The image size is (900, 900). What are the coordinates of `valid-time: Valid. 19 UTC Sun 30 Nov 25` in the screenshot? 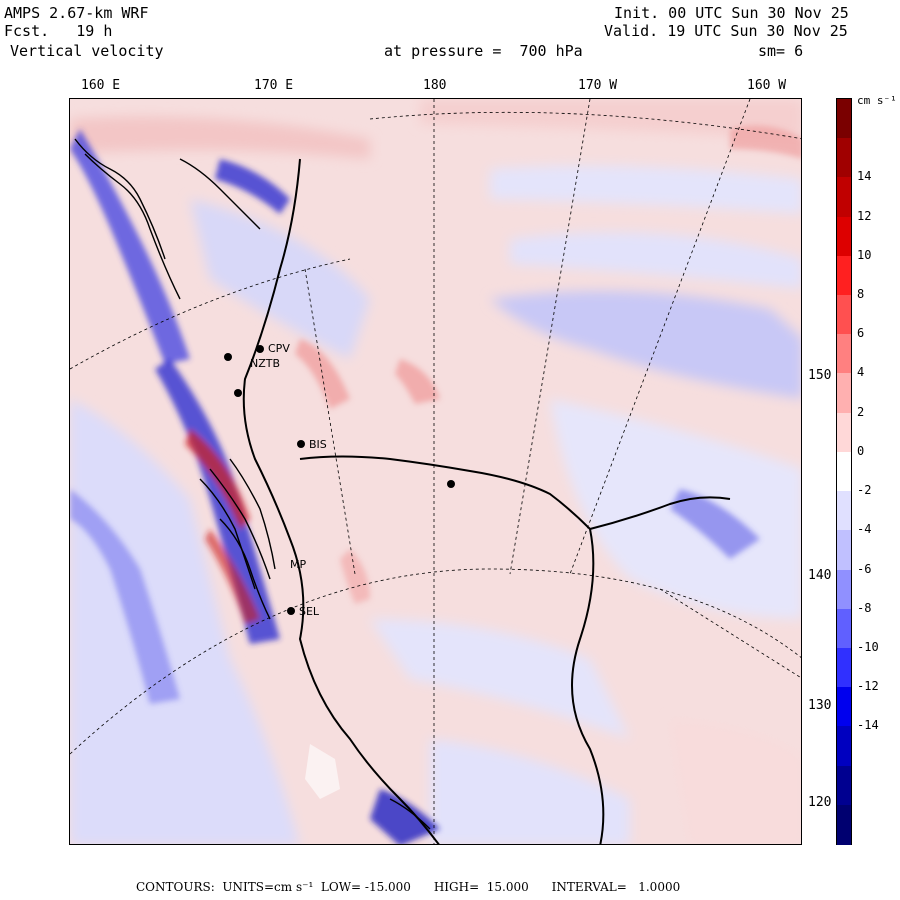 It's located at (726, 31).